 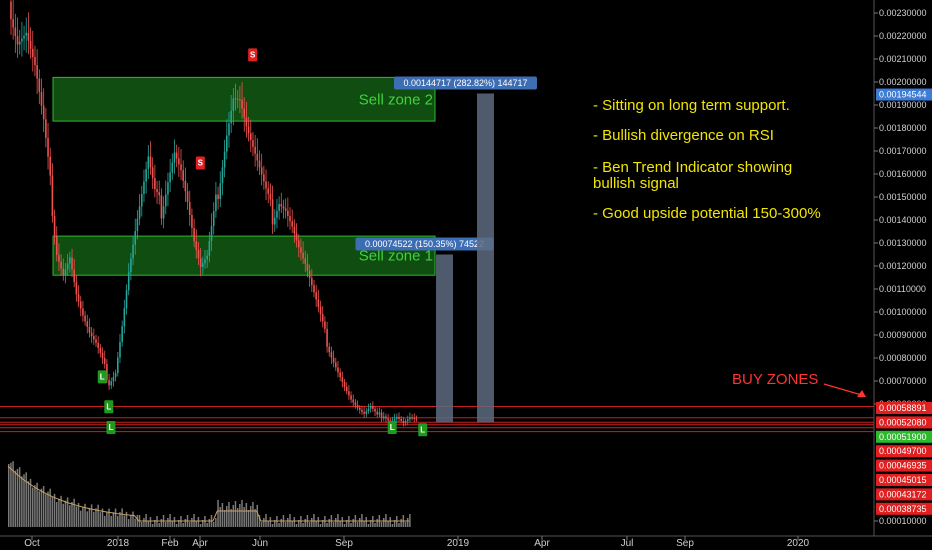 I want to click on price-tick-label: 0.00190000, so click(x=903, y=105).